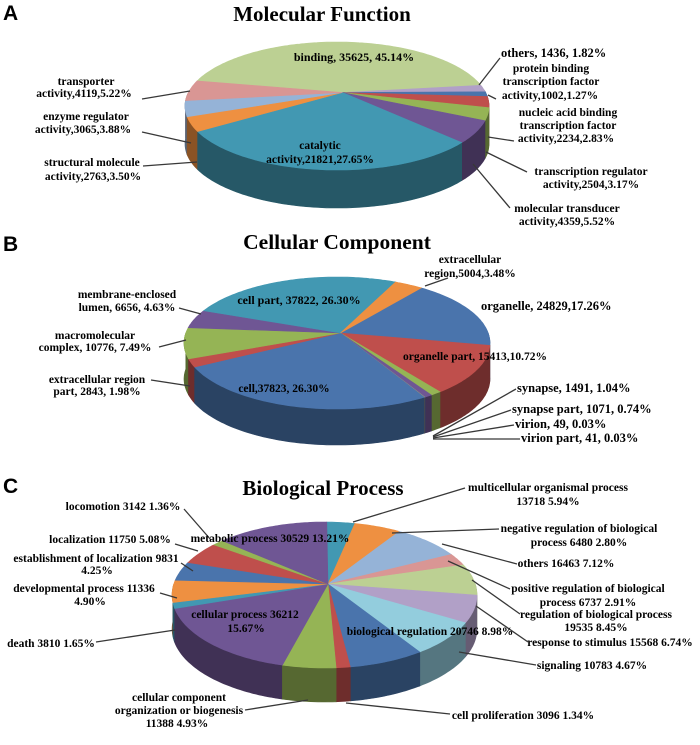 This screenshot has height=745, width=700. What do you see at coordinates (553, 53) in the screenshot?
I see `svg-text: others, 1436, 1.82%` at bounding box center [553, 53].